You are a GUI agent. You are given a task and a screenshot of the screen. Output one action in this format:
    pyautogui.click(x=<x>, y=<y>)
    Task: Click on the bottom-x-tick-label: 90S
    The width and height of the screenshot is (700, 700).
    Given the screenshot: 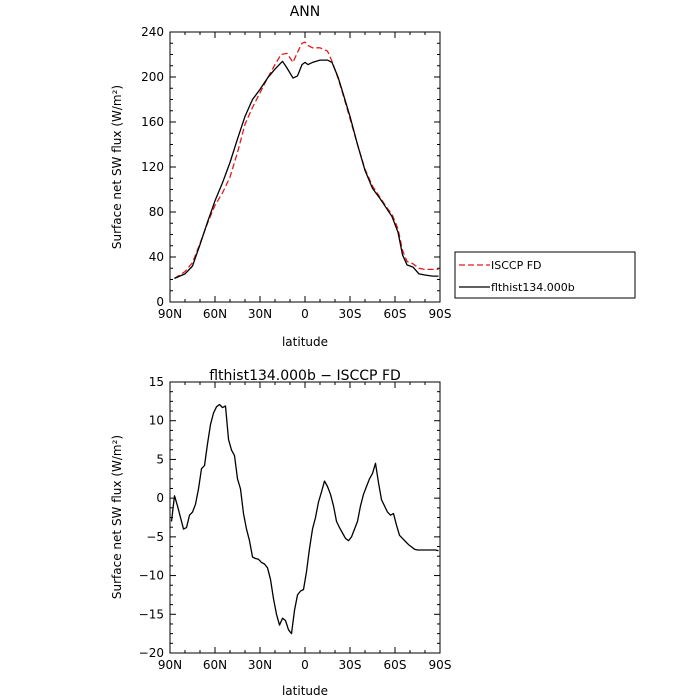 What is the action you would take?
    pyautogui.click(x=440, y=665)
    